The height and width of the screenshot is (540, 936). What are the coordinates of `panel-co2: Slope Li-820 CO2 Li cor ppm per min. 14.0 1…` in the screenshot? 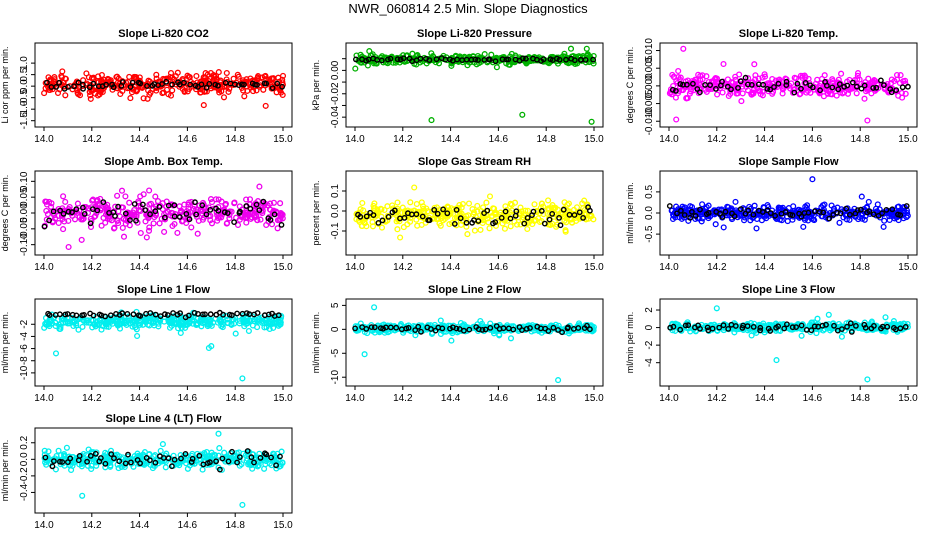 It's located at (146, 86).